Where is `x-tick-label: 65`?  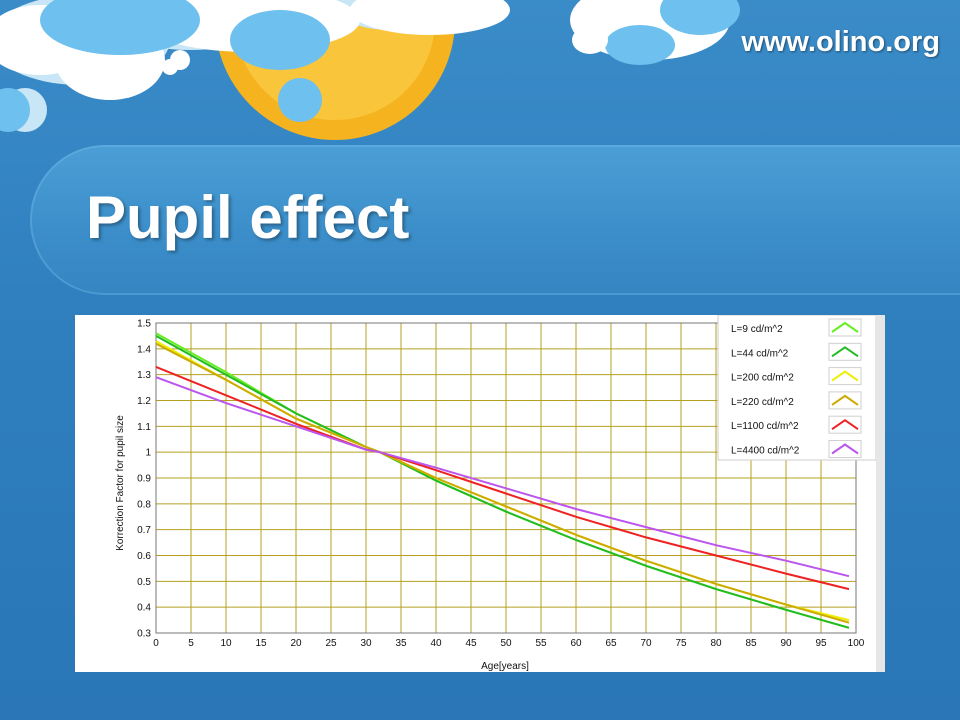
x-tick-label: 65 is located at coordinates (611, 643).